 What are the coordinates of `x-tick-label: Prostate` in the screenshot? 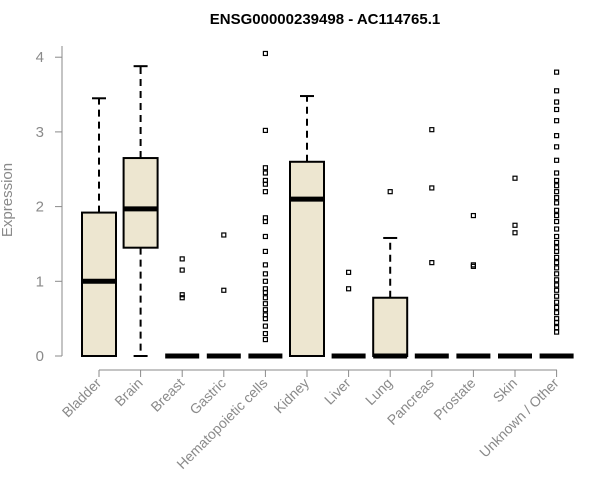 It's located at (454, 399).